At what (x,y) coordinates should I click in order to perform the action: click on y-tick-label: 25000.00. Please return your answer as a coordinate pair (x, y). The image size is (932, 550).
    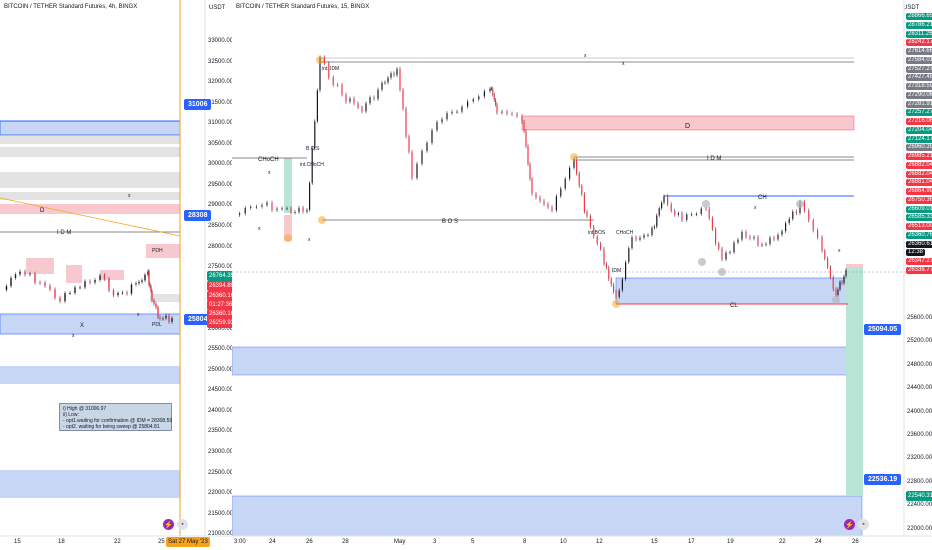
    Looking at the image, I should click on (220, 369).